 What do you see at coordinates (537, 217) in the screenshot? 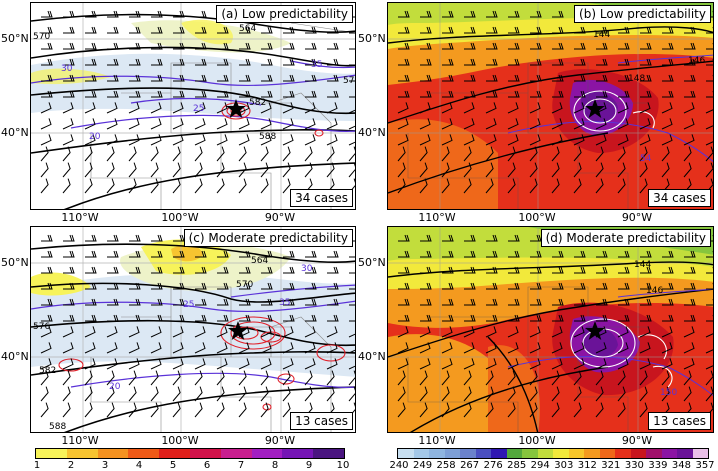
I see `lon-label: 100°W` at bounding box center [537, 217].